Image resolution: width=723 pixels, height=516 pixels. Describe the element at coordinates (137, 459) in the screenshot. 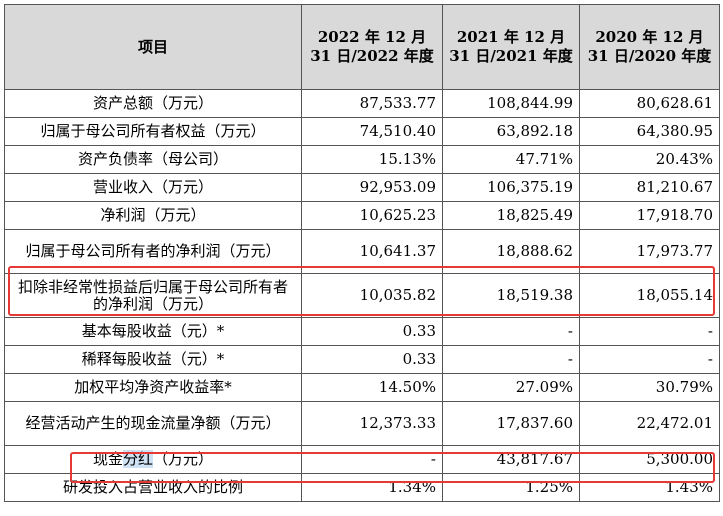

I see `selected-text: 分红` at that location.